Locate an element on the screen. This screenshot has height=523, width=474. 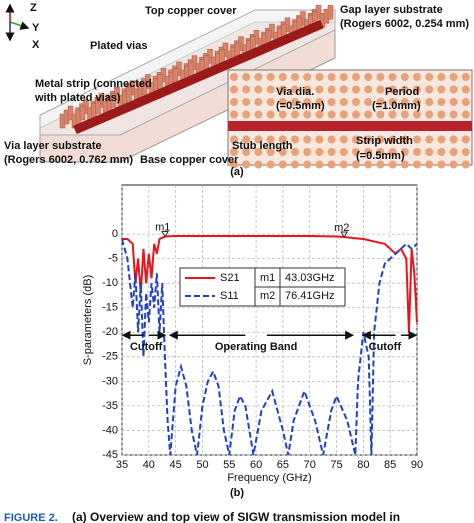
label: Plated vias is located at coordinates (118, 46).